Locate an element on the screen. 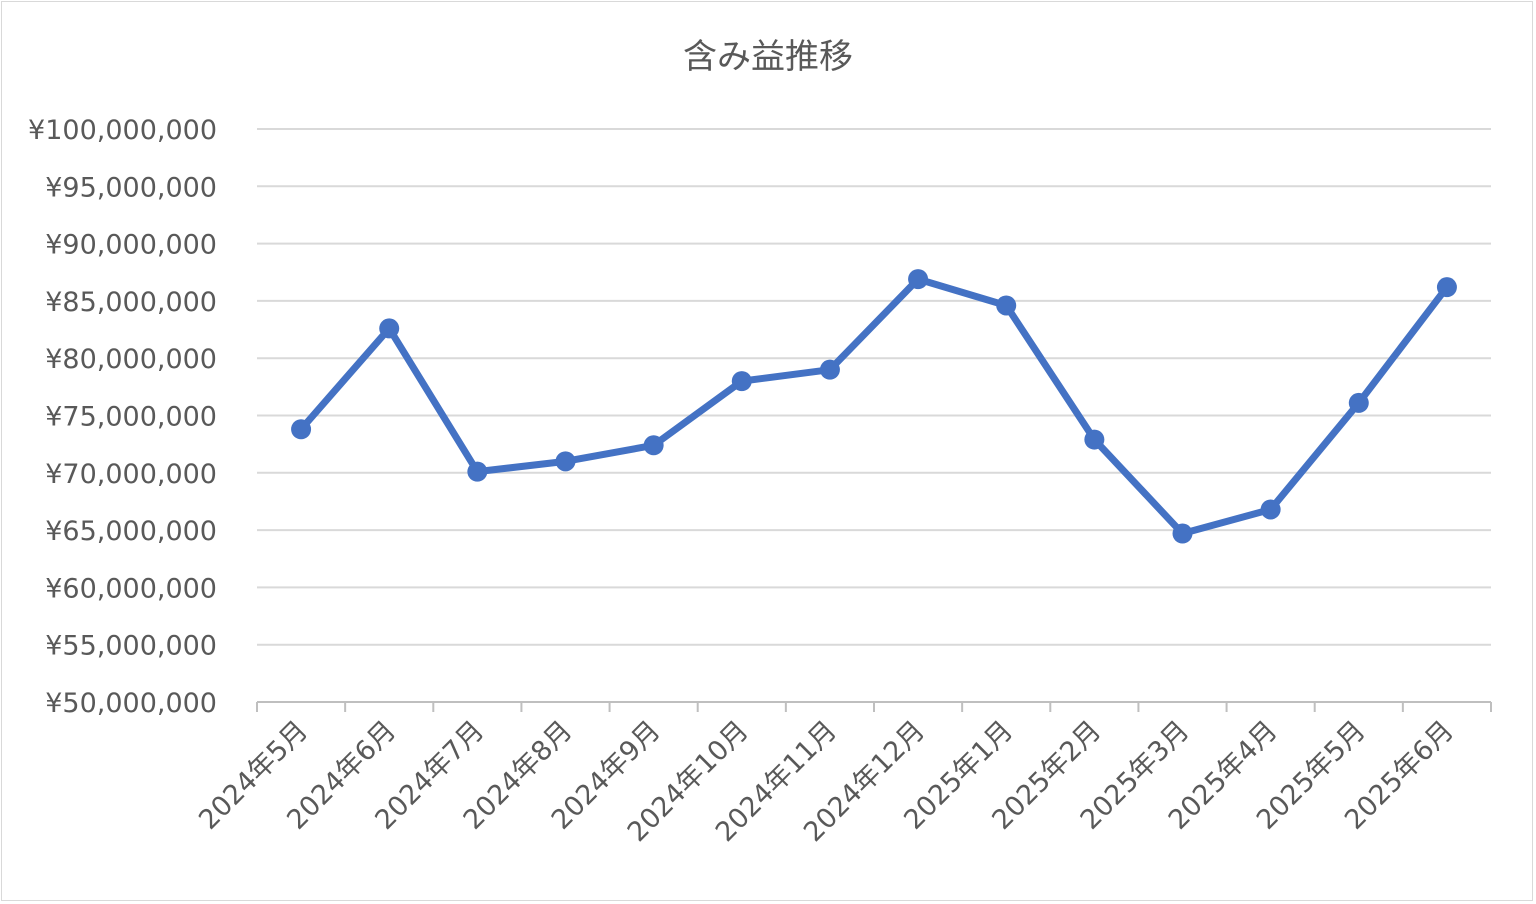 The image size is (1536, 904). y-tick-label: ¥95,000,000 is located at coordinates (131, 187).